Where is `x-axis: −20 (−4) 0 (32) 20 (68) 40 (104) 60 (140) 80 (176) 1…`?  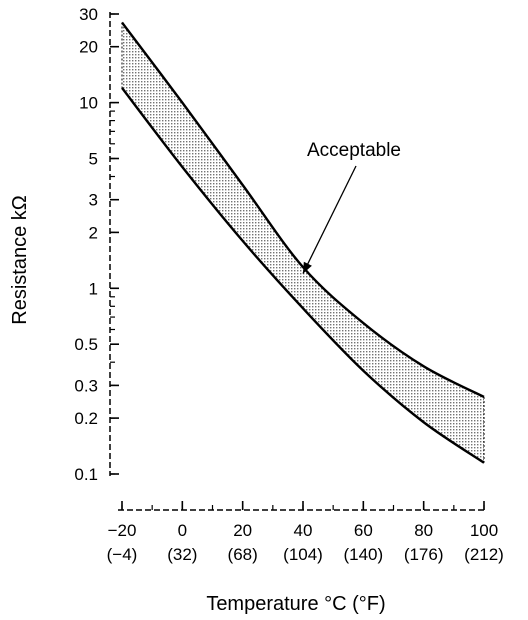 x-axis: −20 (−4) 0 (32) 20 (68) 40 (104) 60 (140) 80 (176) 1… is located at coordinates (305, 532).